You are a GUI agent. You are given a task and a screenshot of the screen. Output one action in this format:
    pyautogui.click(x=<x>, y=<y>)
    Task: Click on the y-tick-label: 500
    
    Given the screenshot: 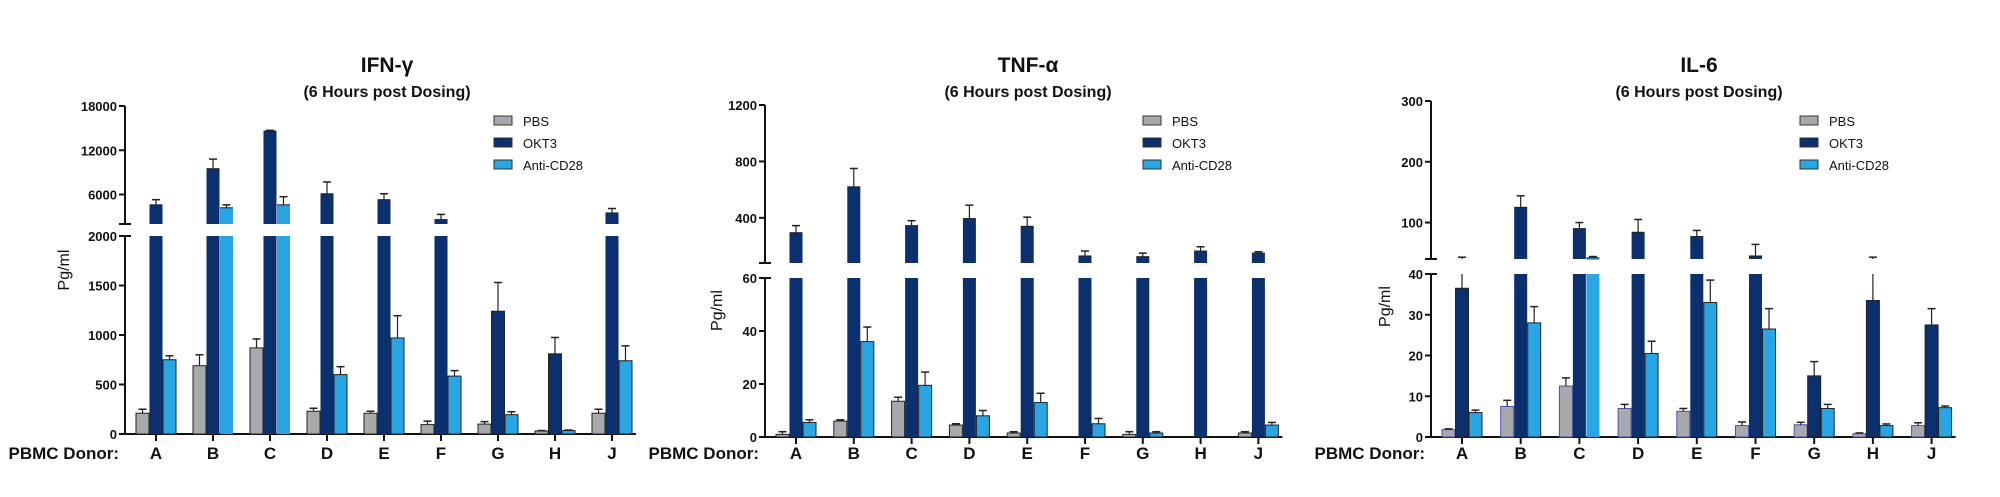 What is the action you would take?
    pyautogui.click(x=106, y=385)
    